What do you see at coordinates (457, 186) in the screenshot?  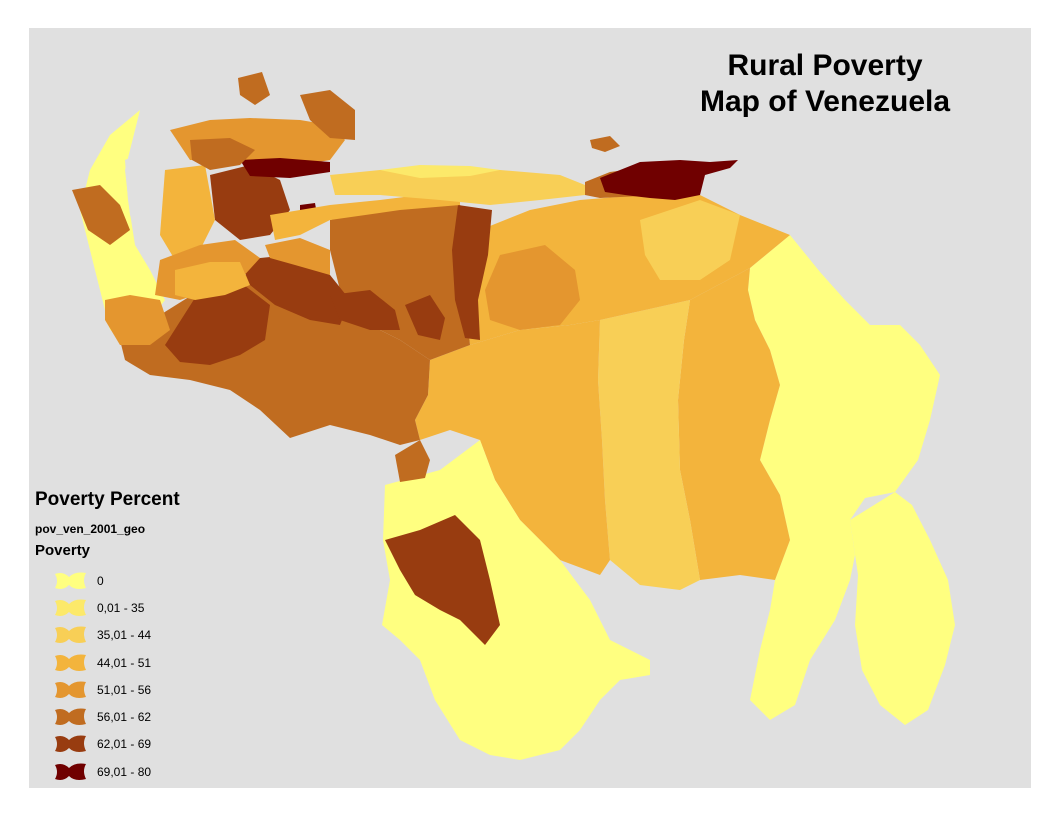 I see `region-miranda` at bounding box center [457, 186].